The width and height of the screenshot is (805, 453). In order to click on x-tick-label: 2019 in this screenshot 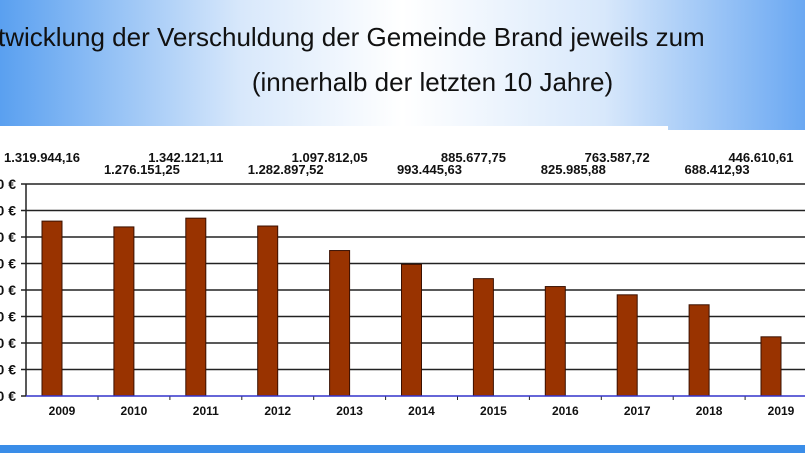, I will do `click(781, 411)`.